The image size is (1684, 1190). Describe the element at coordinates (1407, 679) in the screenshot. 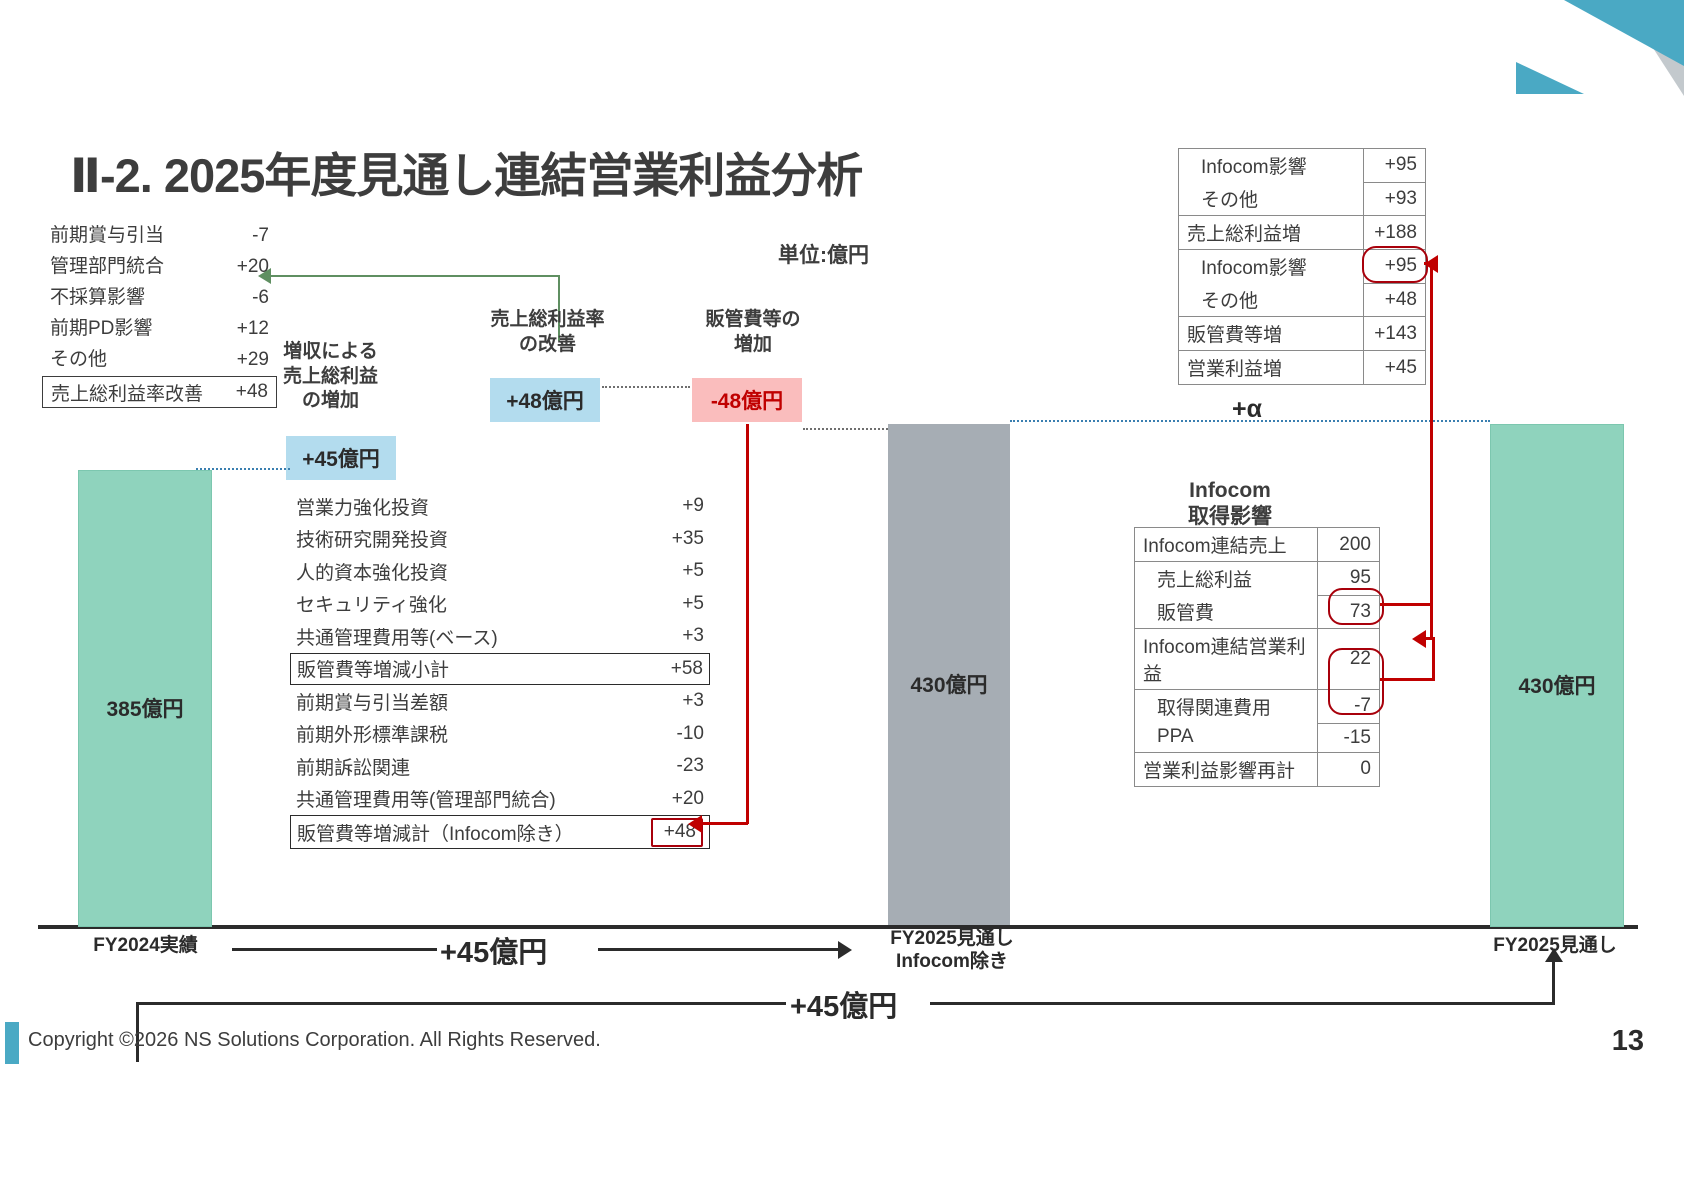

I see `red-link-ppa-horizontal` at that location.